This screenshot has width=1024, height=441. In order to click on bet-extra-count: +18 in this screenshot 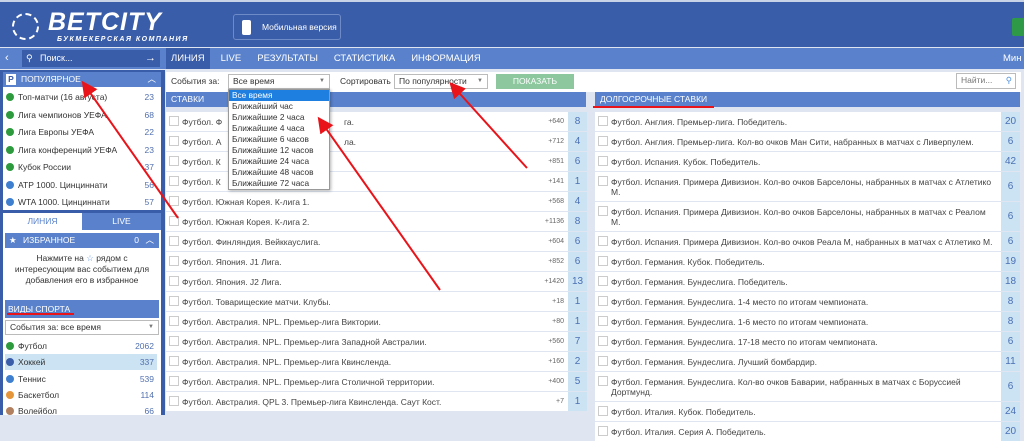, I will do `click(558, 301)`.